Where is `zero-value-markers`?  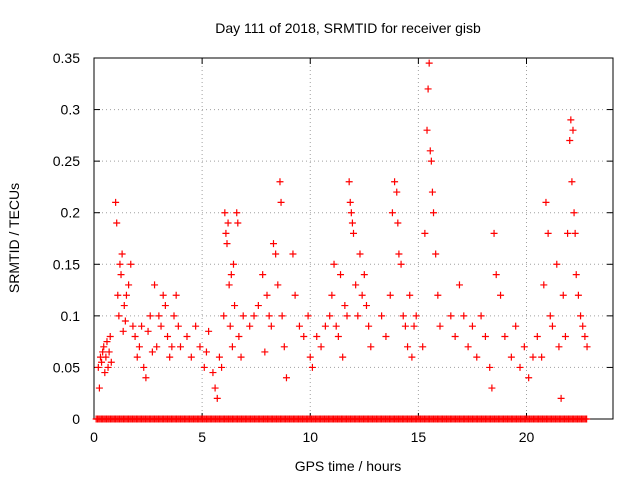
zero-value-markers is located at coordinates (341, 419).